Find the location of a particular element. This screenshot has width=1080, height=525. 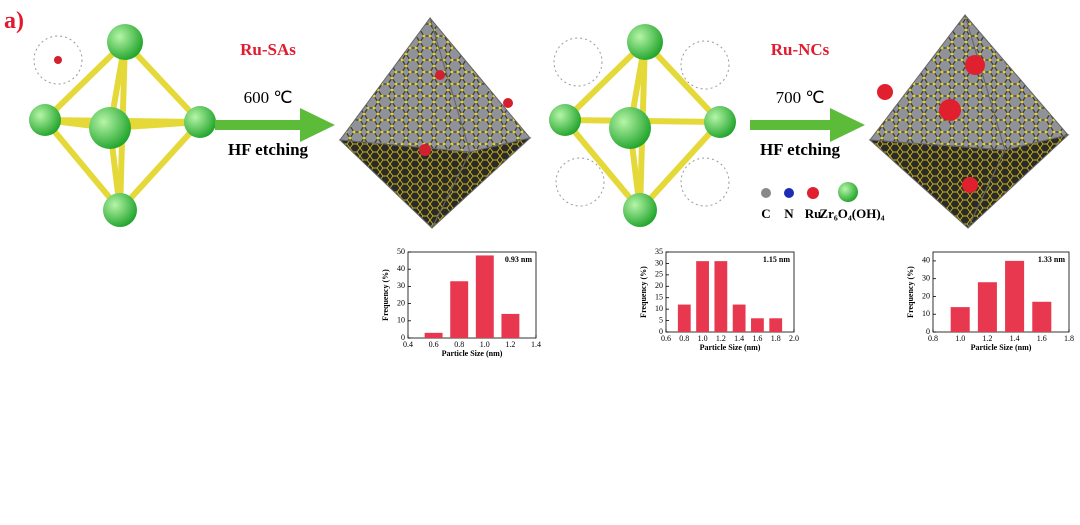

ru-atoms is located at coordinates (466, 113).